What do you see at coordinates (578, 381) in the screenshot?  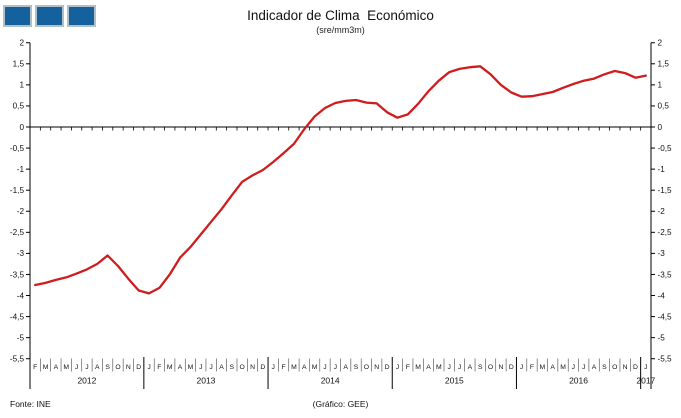 I see `year-label: 2016` at bounding box center [578, 381].